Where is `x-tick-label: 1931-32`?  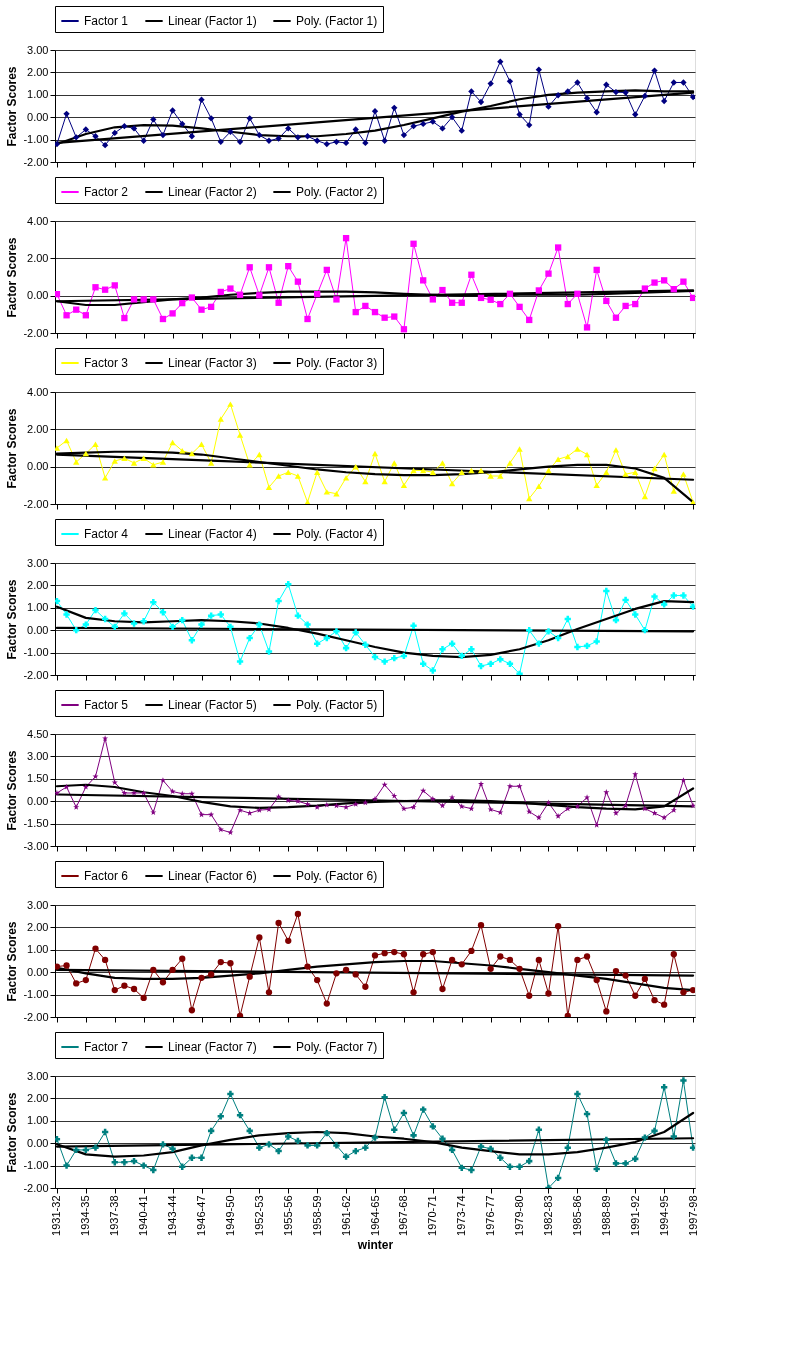 x-tick-label: 1931-32 is located at coordinates (56, 1215).